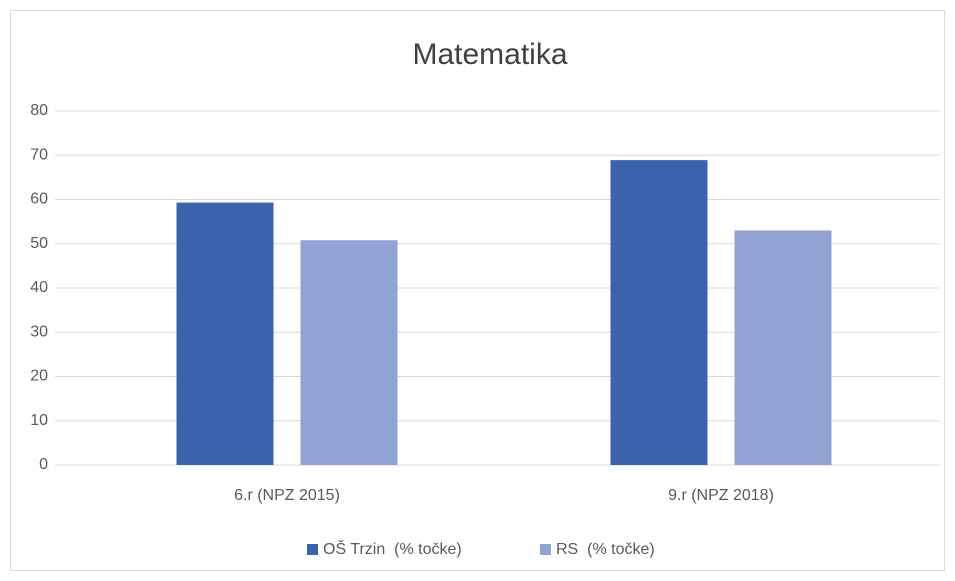 The height and width of the screenshot is (581, 955). What do you see at coordinates (489, 54) in the screenshot?
I see `chart-title: Matematika` at bounding box center [489, 54].